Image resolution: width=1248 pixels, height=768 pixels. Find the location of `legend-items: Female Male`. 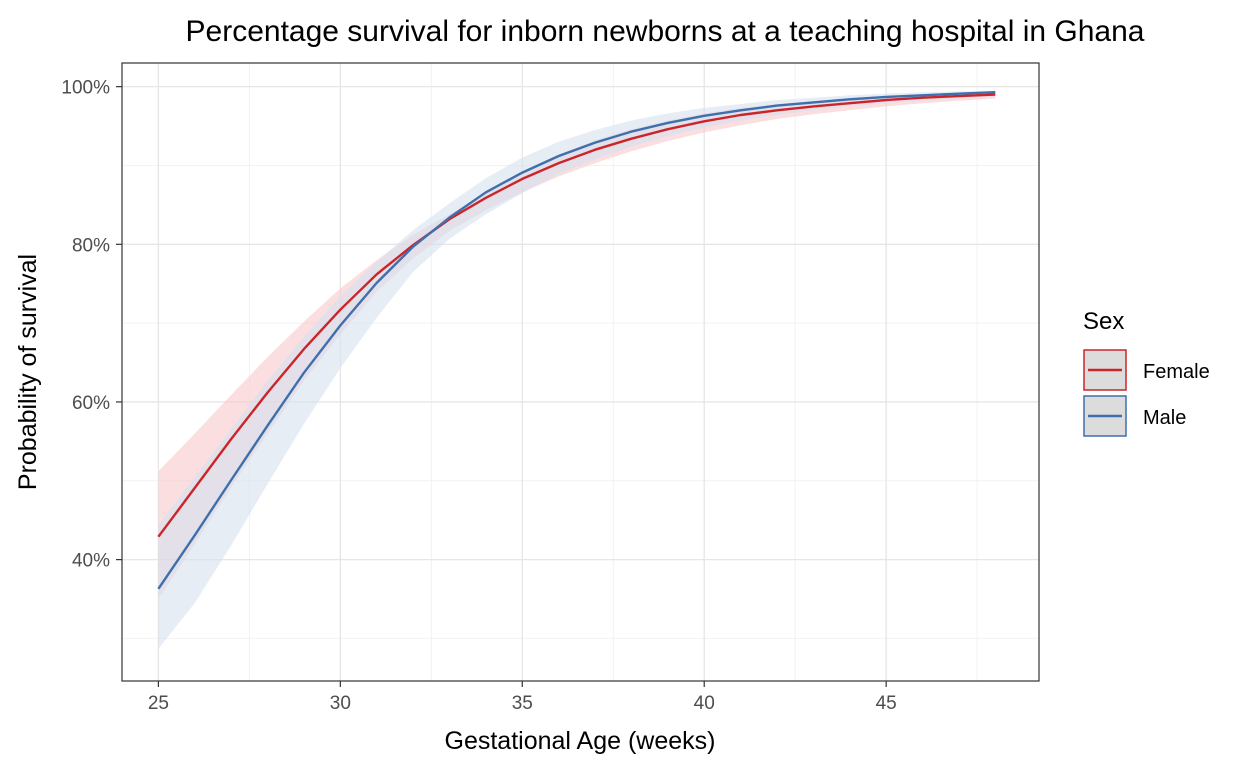

legend-items: Female Male is located at coordinates (1146, 393).